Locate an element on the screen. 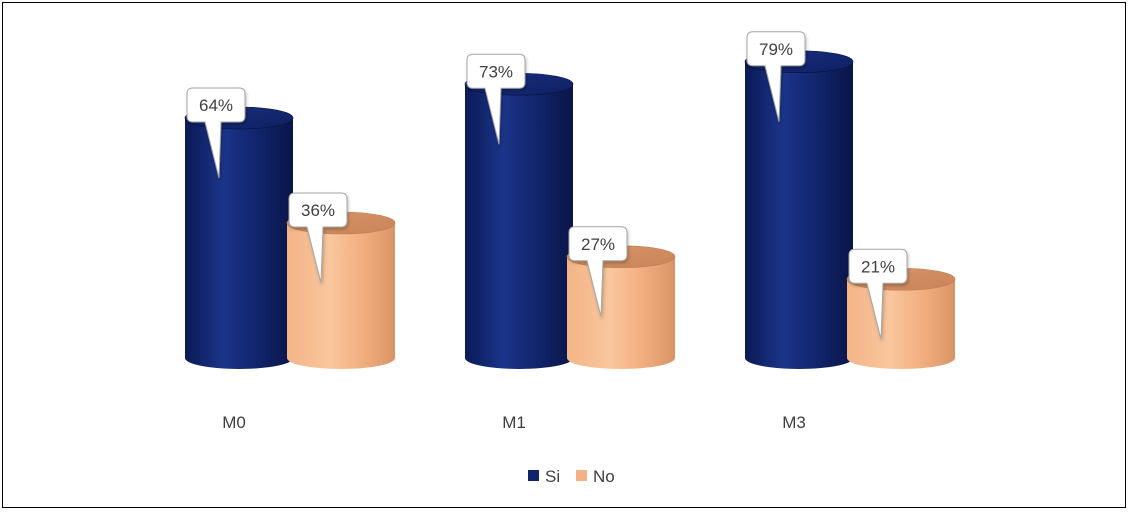 Image resolution: width=1130 pixels, height=512 pixels. bar-body-no-m0 is located at coordinates (341, 296).